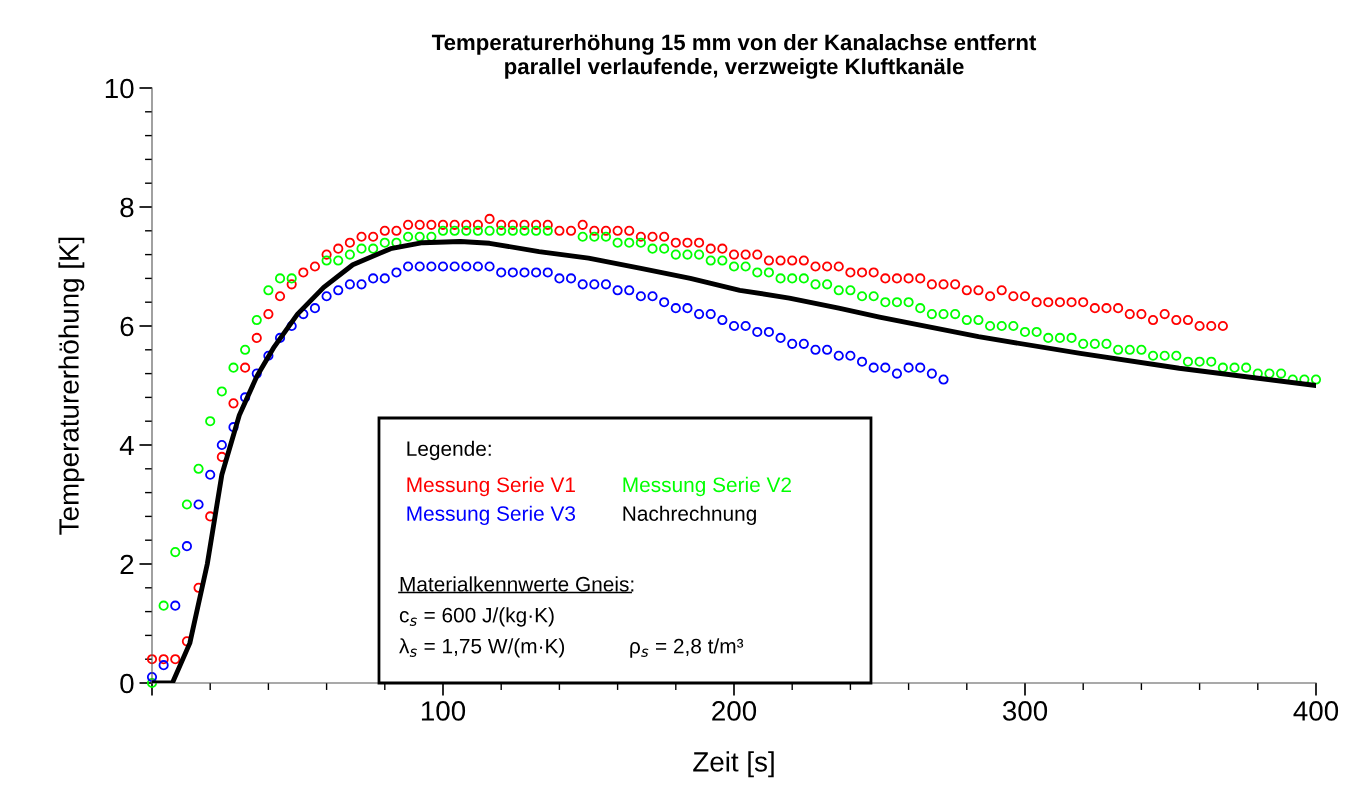 This screenshot has height=796, width=1362. What do you see at coordinates (1025, 711) in the screenshot?
I see `x-tick-label: 300` at bounding box center [1025, 711].